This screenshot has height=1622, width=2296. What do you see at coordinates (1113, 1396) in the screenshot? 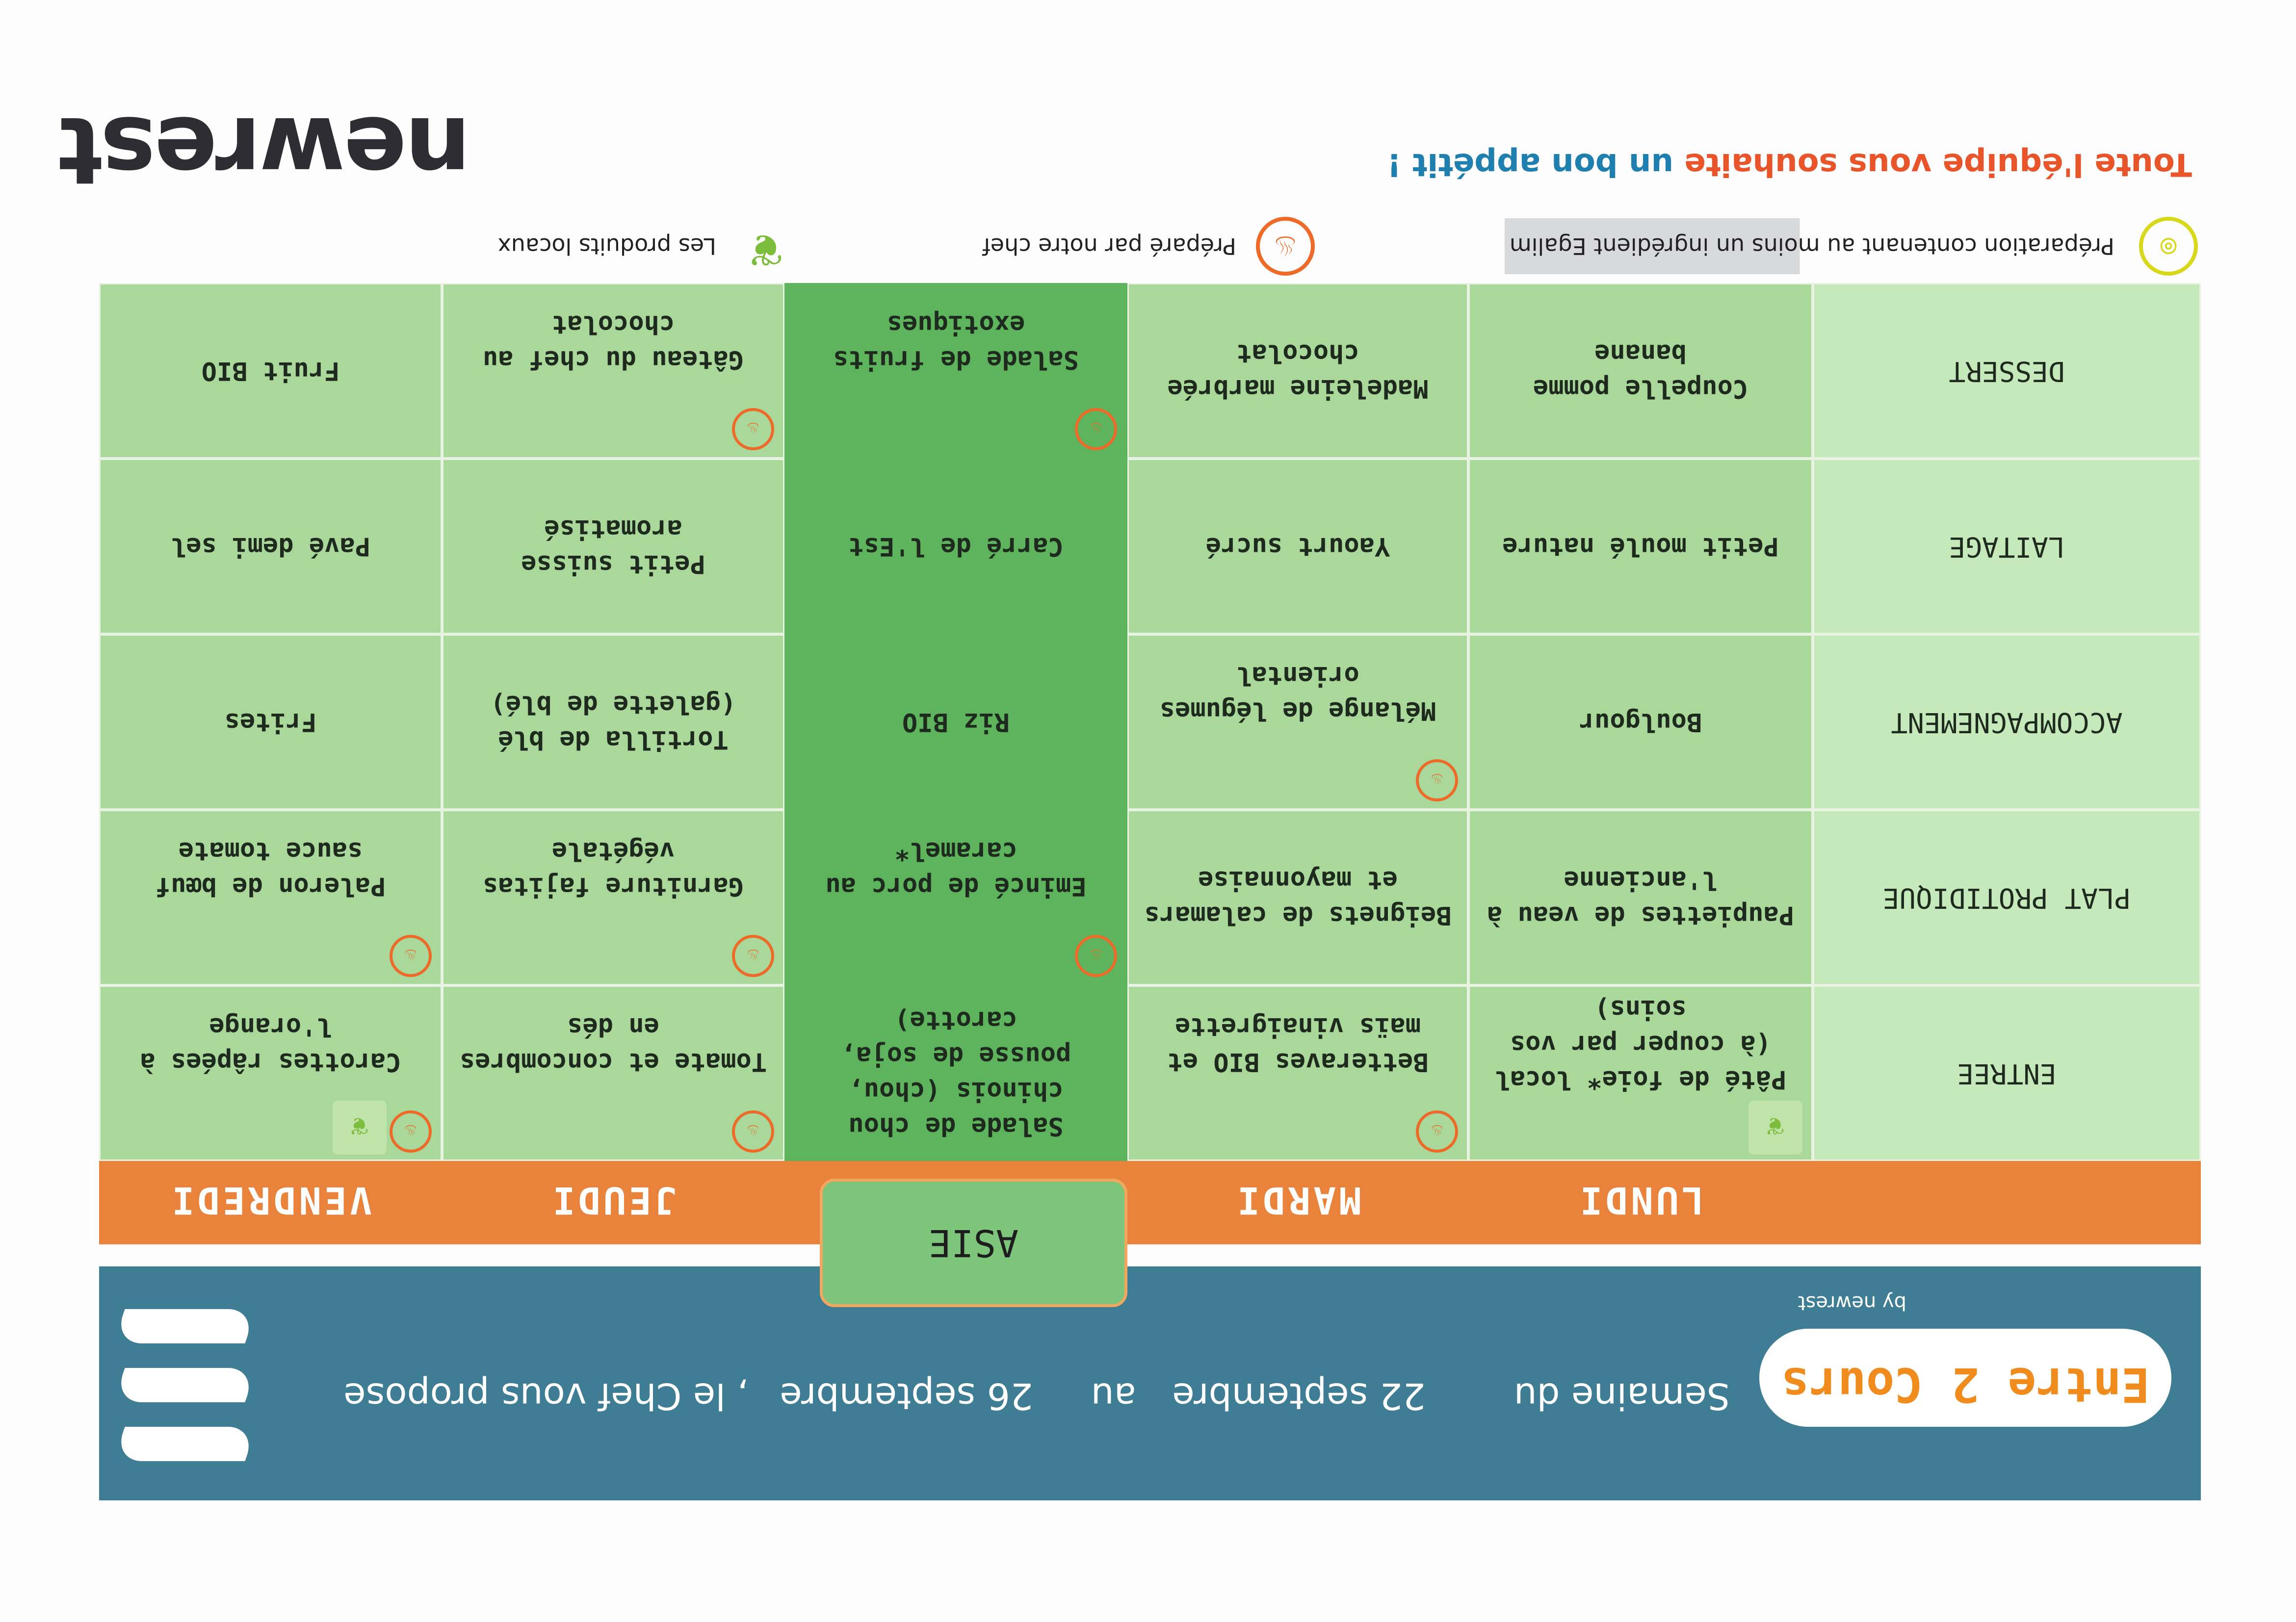
I see `to-label: au` at bounding box center [1113, 1396].